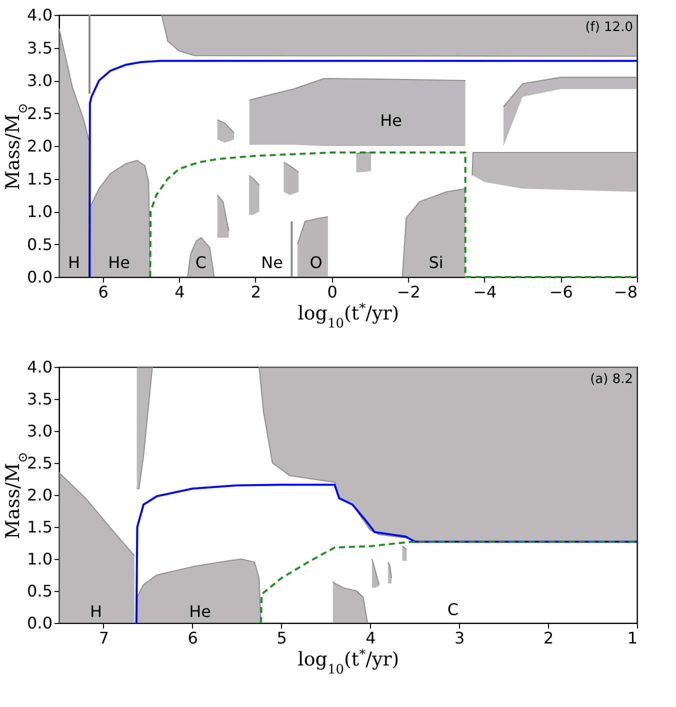 Image resolution: width=676 pixels, height=707 pixels. I want to click on x-tick-label: −8, so click(626, 292).